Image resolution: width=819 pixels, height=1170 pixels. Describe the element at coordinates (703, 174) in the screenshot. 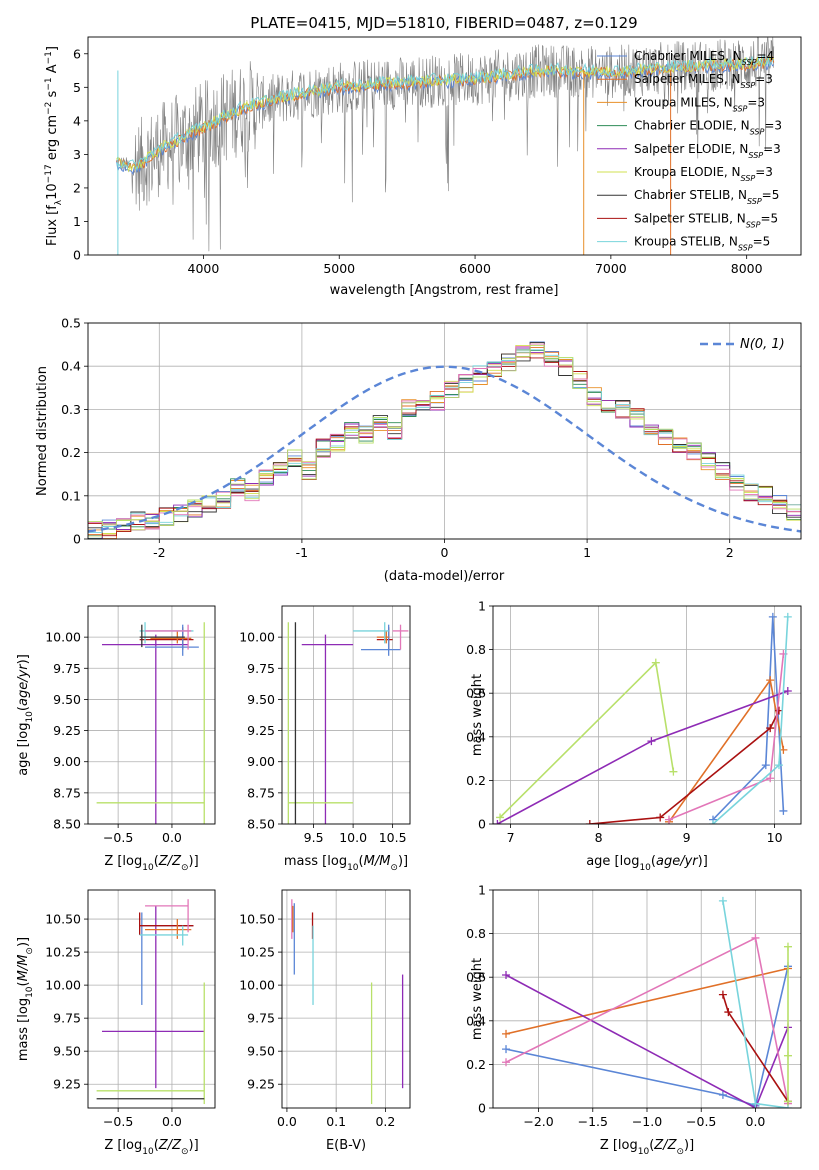

I see `legend-entry: Kroupa ELODIE, NSSP=3` at that location.